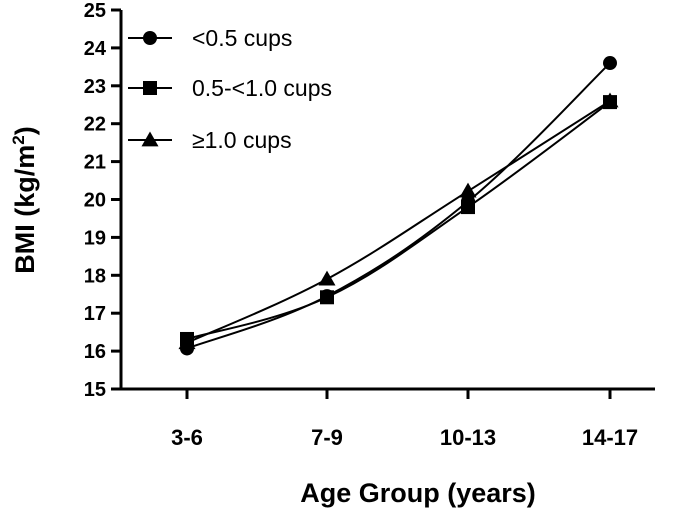  Describe the element at coordinates (95, 201) in the screenshot. I see `y-tick-label-20: 20` at that location.